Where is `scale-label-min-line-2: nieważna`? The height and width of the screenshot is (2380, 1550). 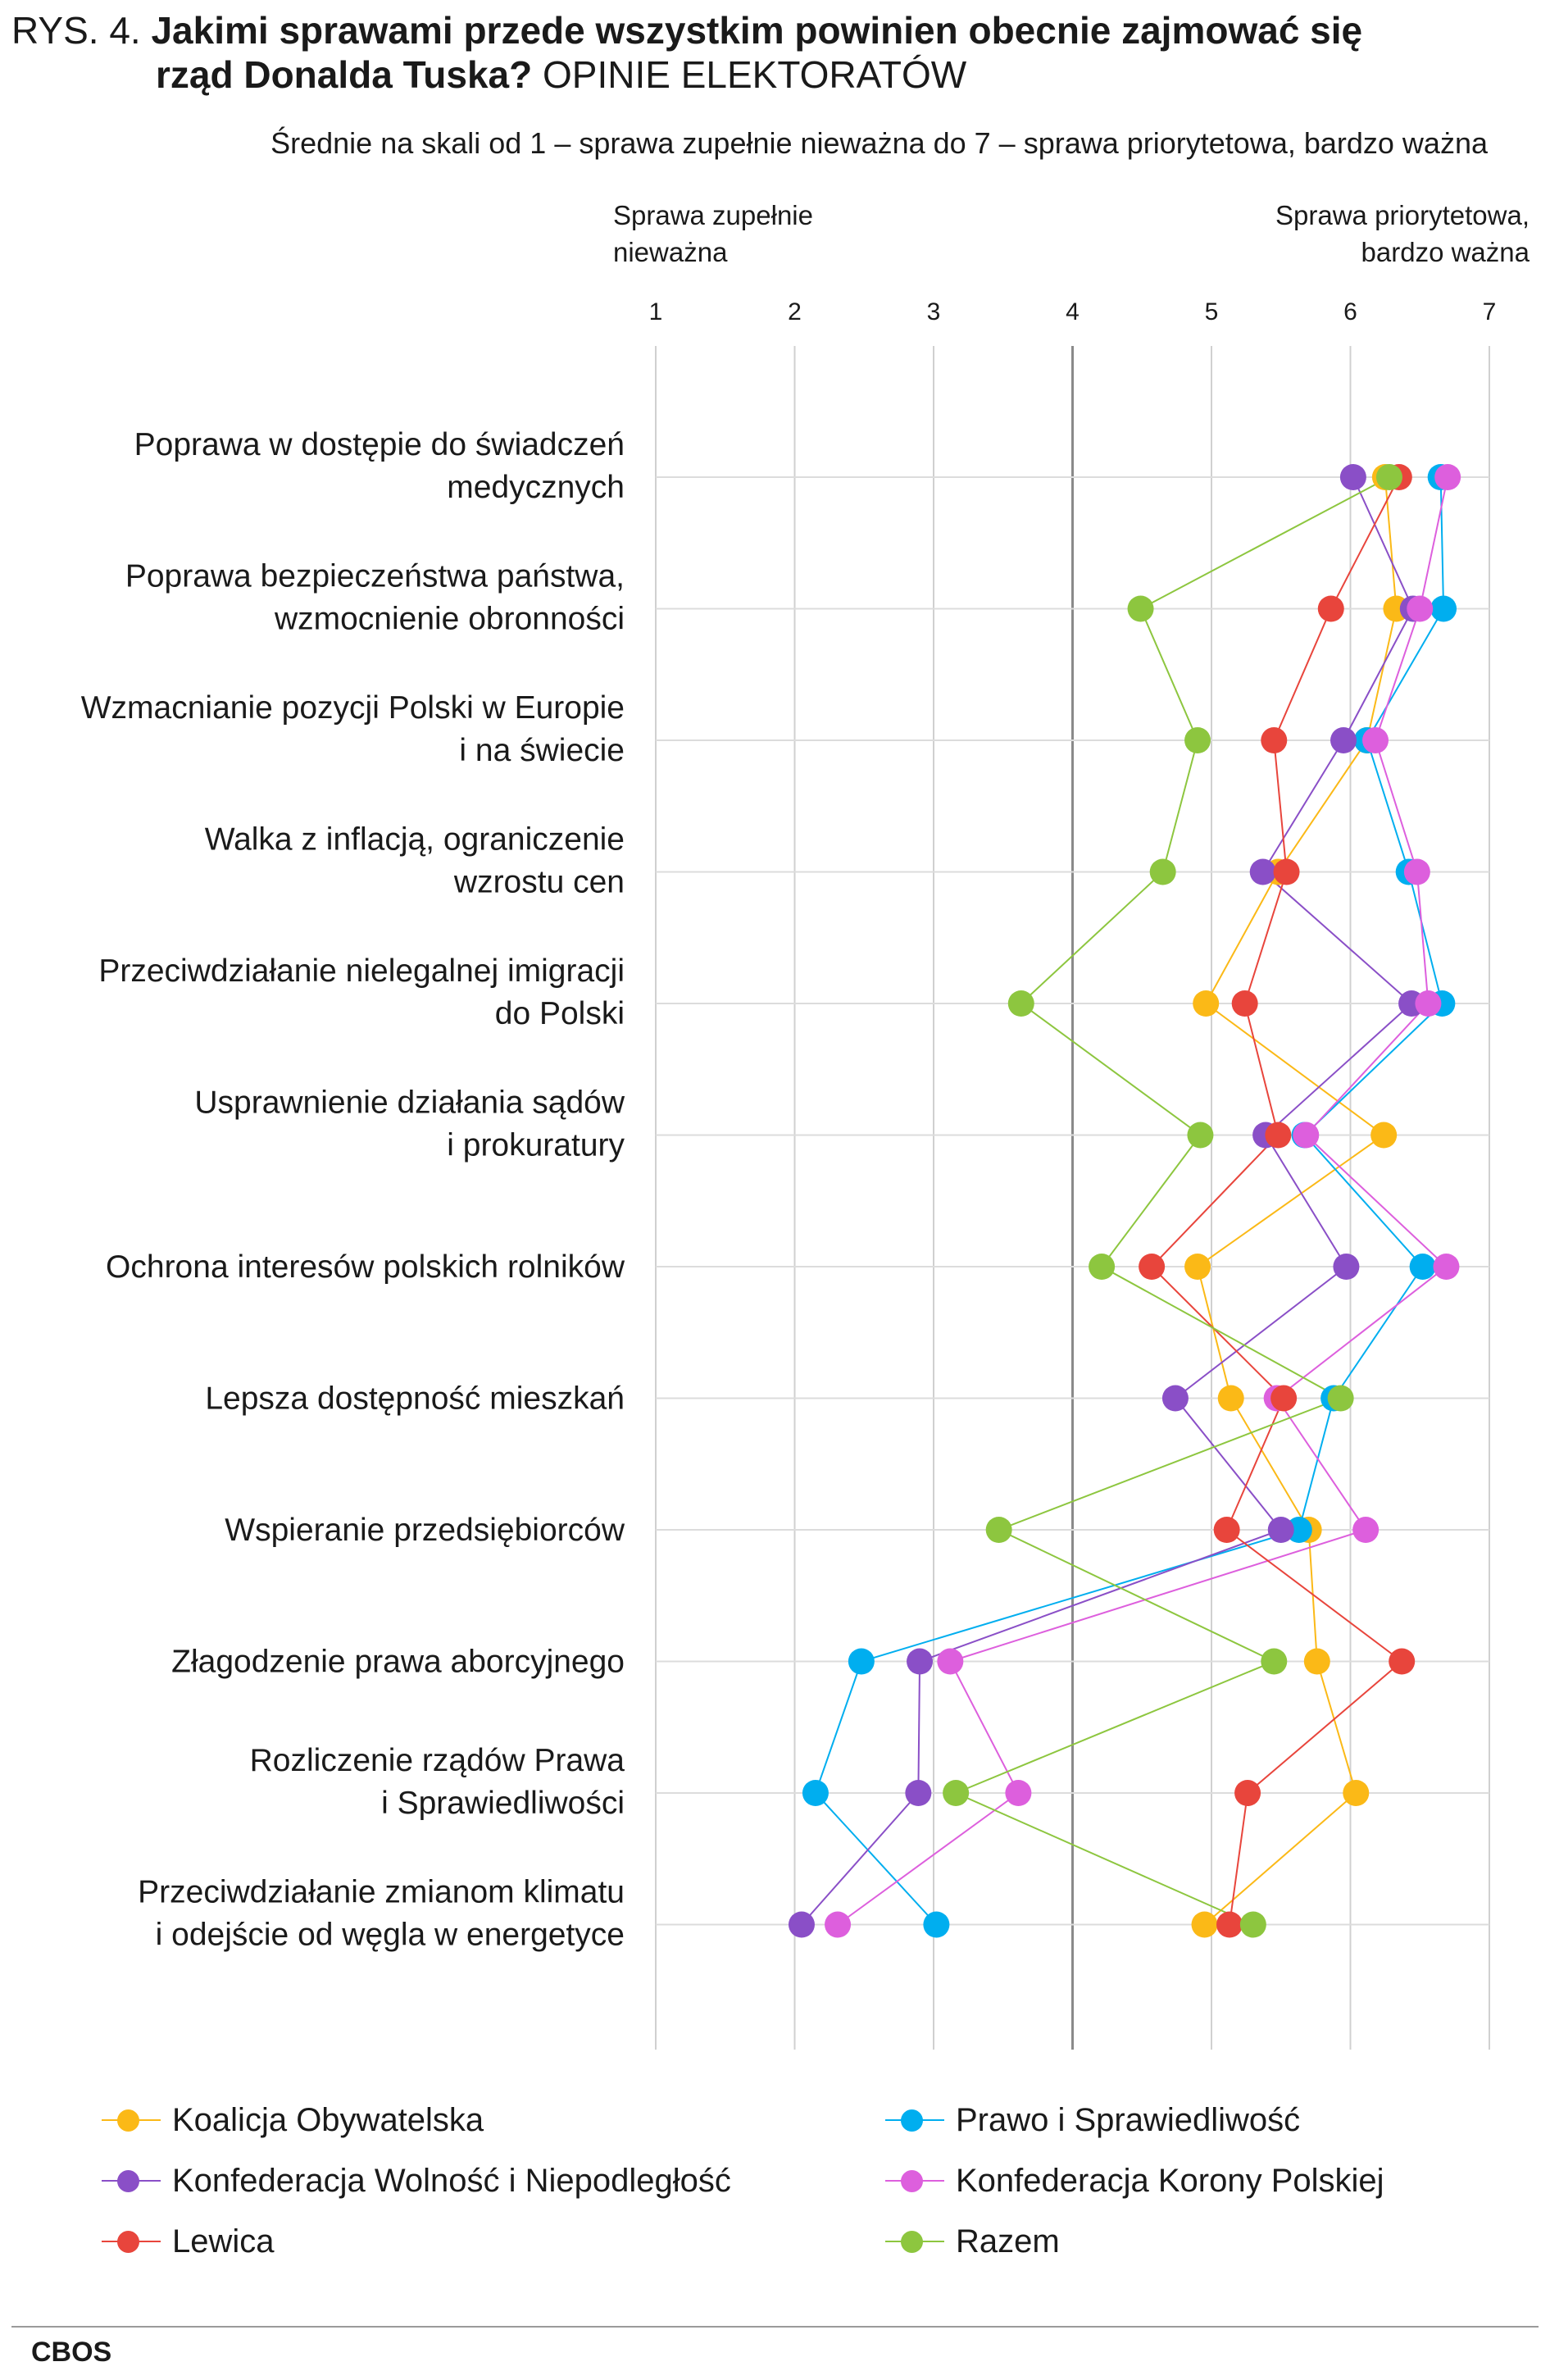 scale-label-min-line-2: nieważna is located at coordinates (670, 252).